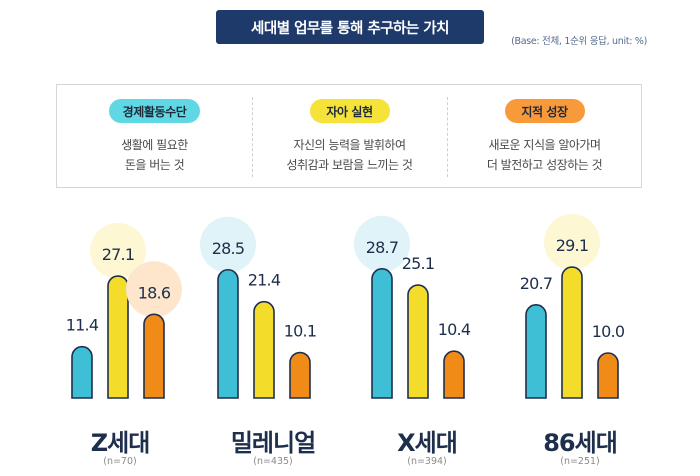 The width and height of the screenshot is (700, 476). Describe the element at coordinates (273, 443) in the screenshot. I see `category-label-millennial: 밀레니얼` at that location.